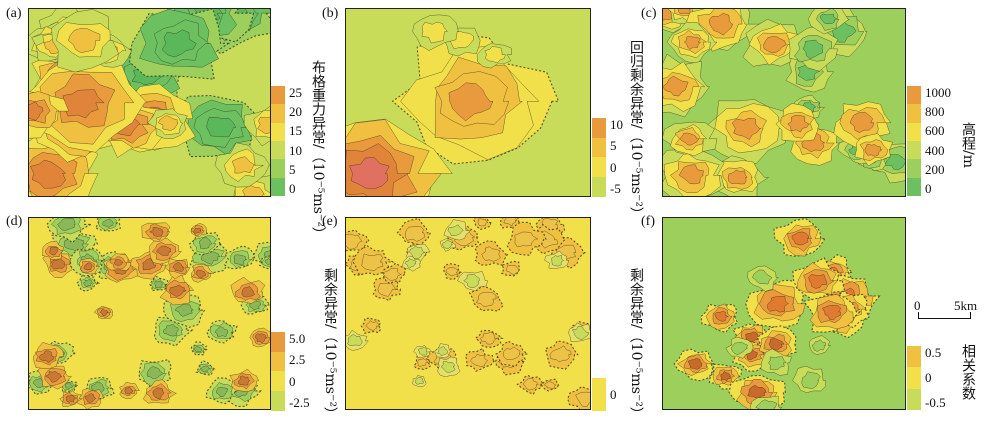  What do you see at coordinates (615, 188) in the screenshot?
I see `colorbar-b-tick: -5` at bounding box center [615, 188].